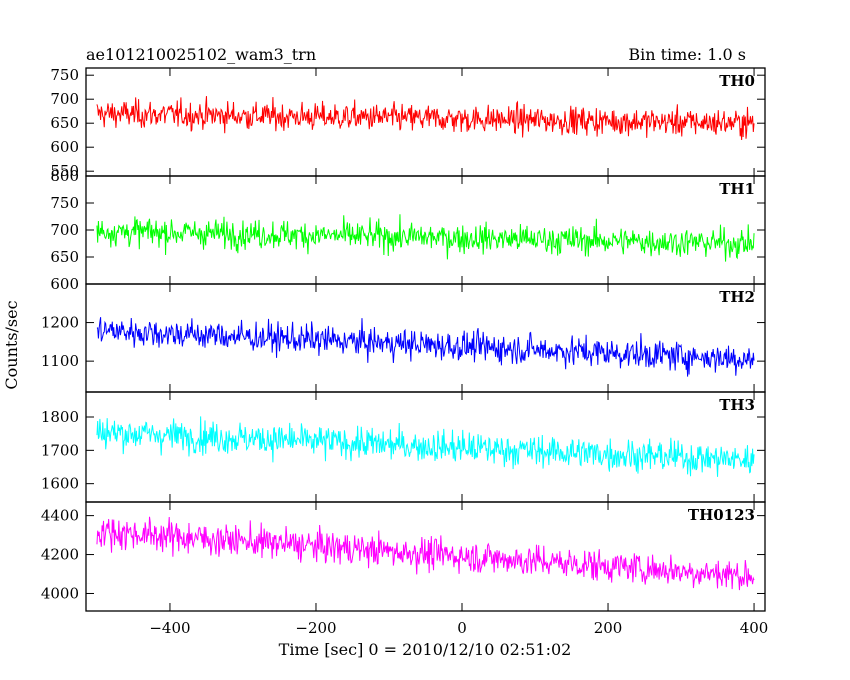  Describe the element at coordinates (425, 446) in the screenshot. I see `series-line-th3` at that location.